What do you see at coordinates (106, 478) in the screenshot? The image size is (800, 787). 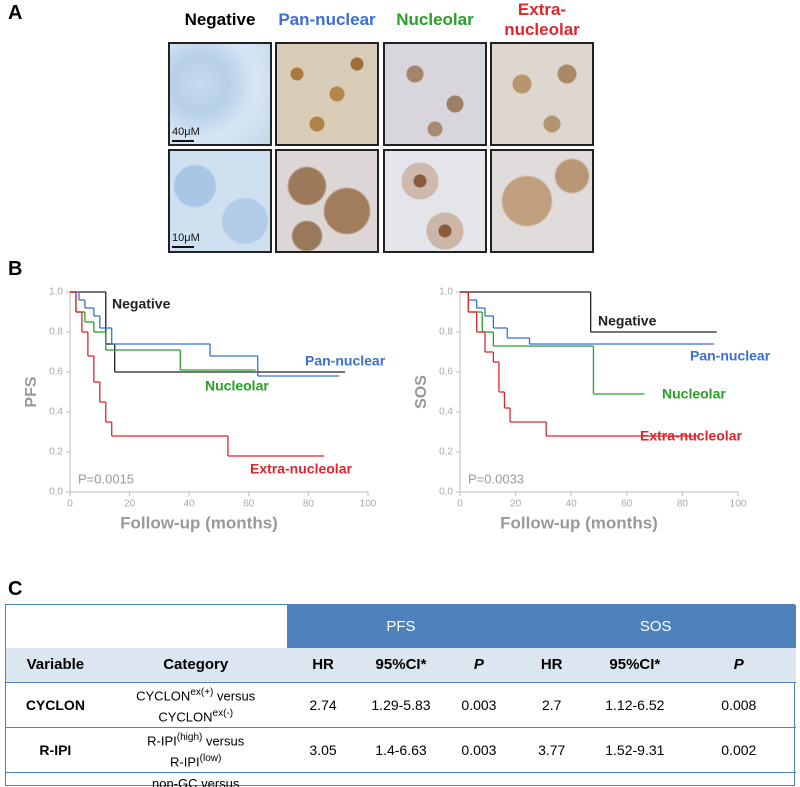 I see `p-value: P=0.0015` at bounding box center [106, 478].